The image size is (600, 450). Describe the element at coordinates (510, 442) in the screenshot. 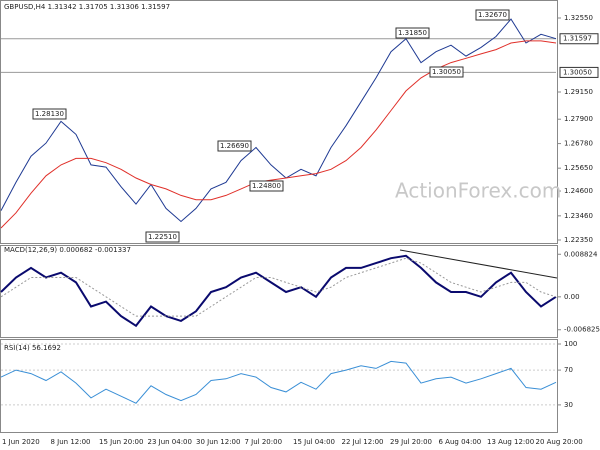

I see `x-tick-label: 13 Aug 12:00` at that location.